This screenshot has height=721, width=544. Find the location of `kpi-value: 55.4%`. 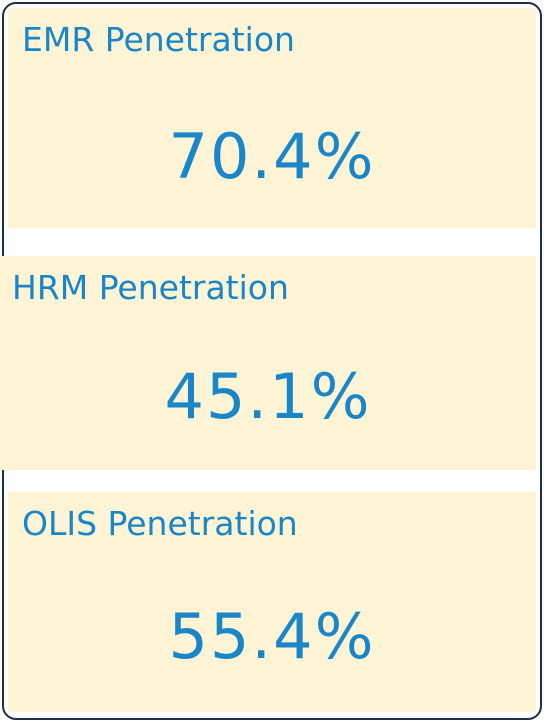

kpi-value: 55.4% is located at coordinates (272, 636).